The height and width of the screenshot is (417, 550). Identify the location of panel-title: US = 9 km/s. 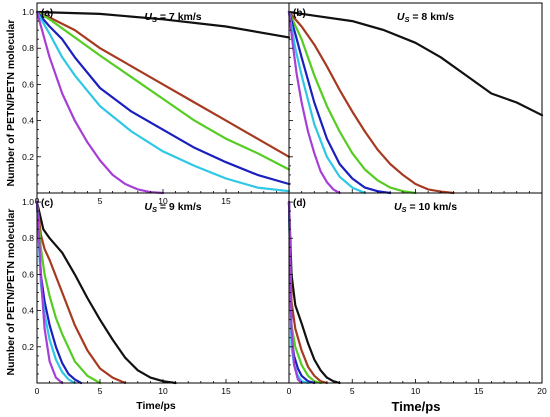
(172, 207).